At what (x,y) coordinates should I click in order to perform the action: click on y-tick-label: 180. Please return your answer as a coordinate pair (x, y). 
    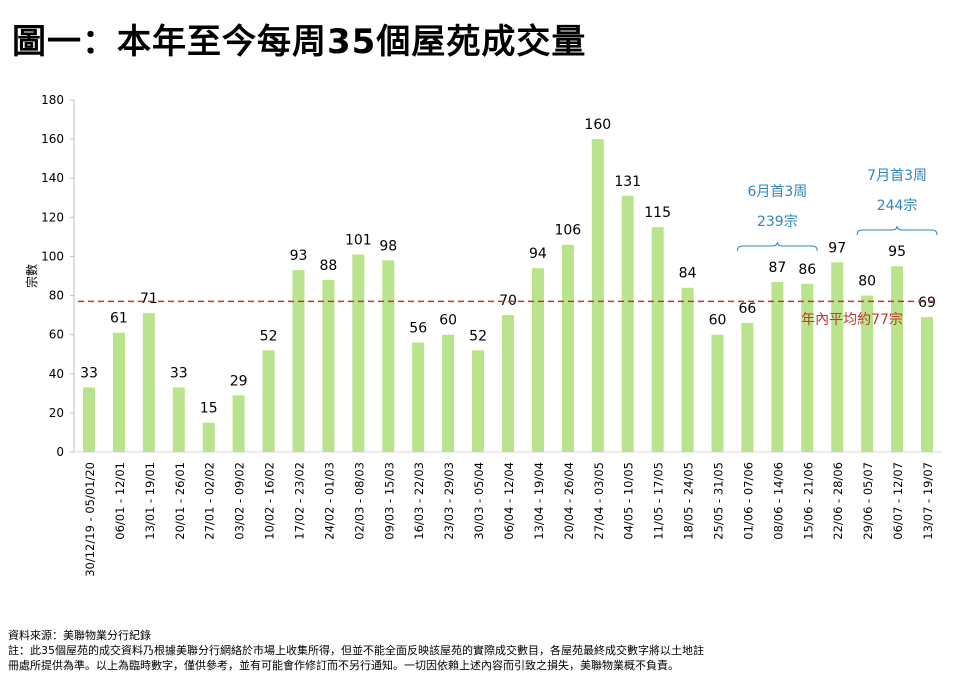
    Looking at the image, I should click on (52, 100).